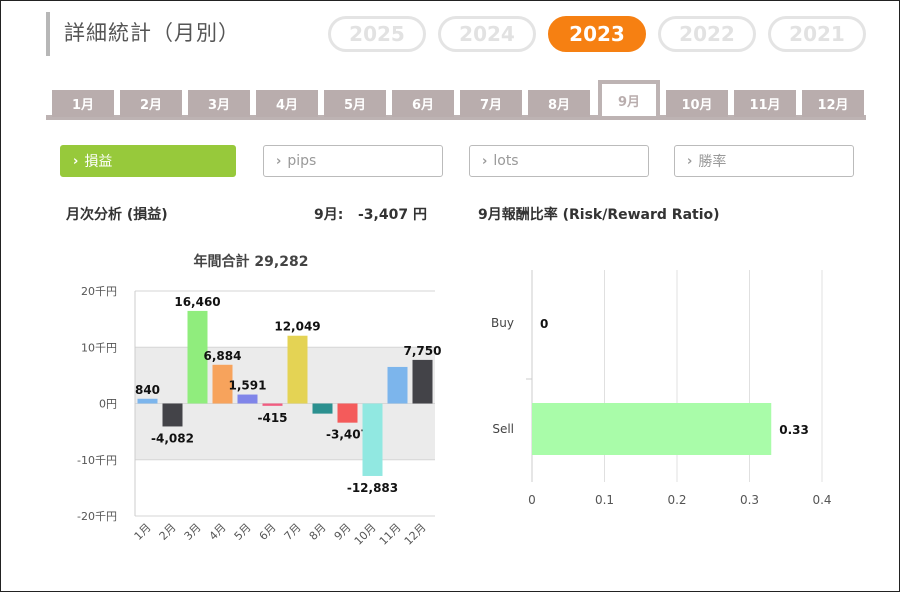 This screenshot has width=900, height=592. Describe the element at coordinates (423, 103) in the screenshot. I see `tab-month-6: 6月` at that location.